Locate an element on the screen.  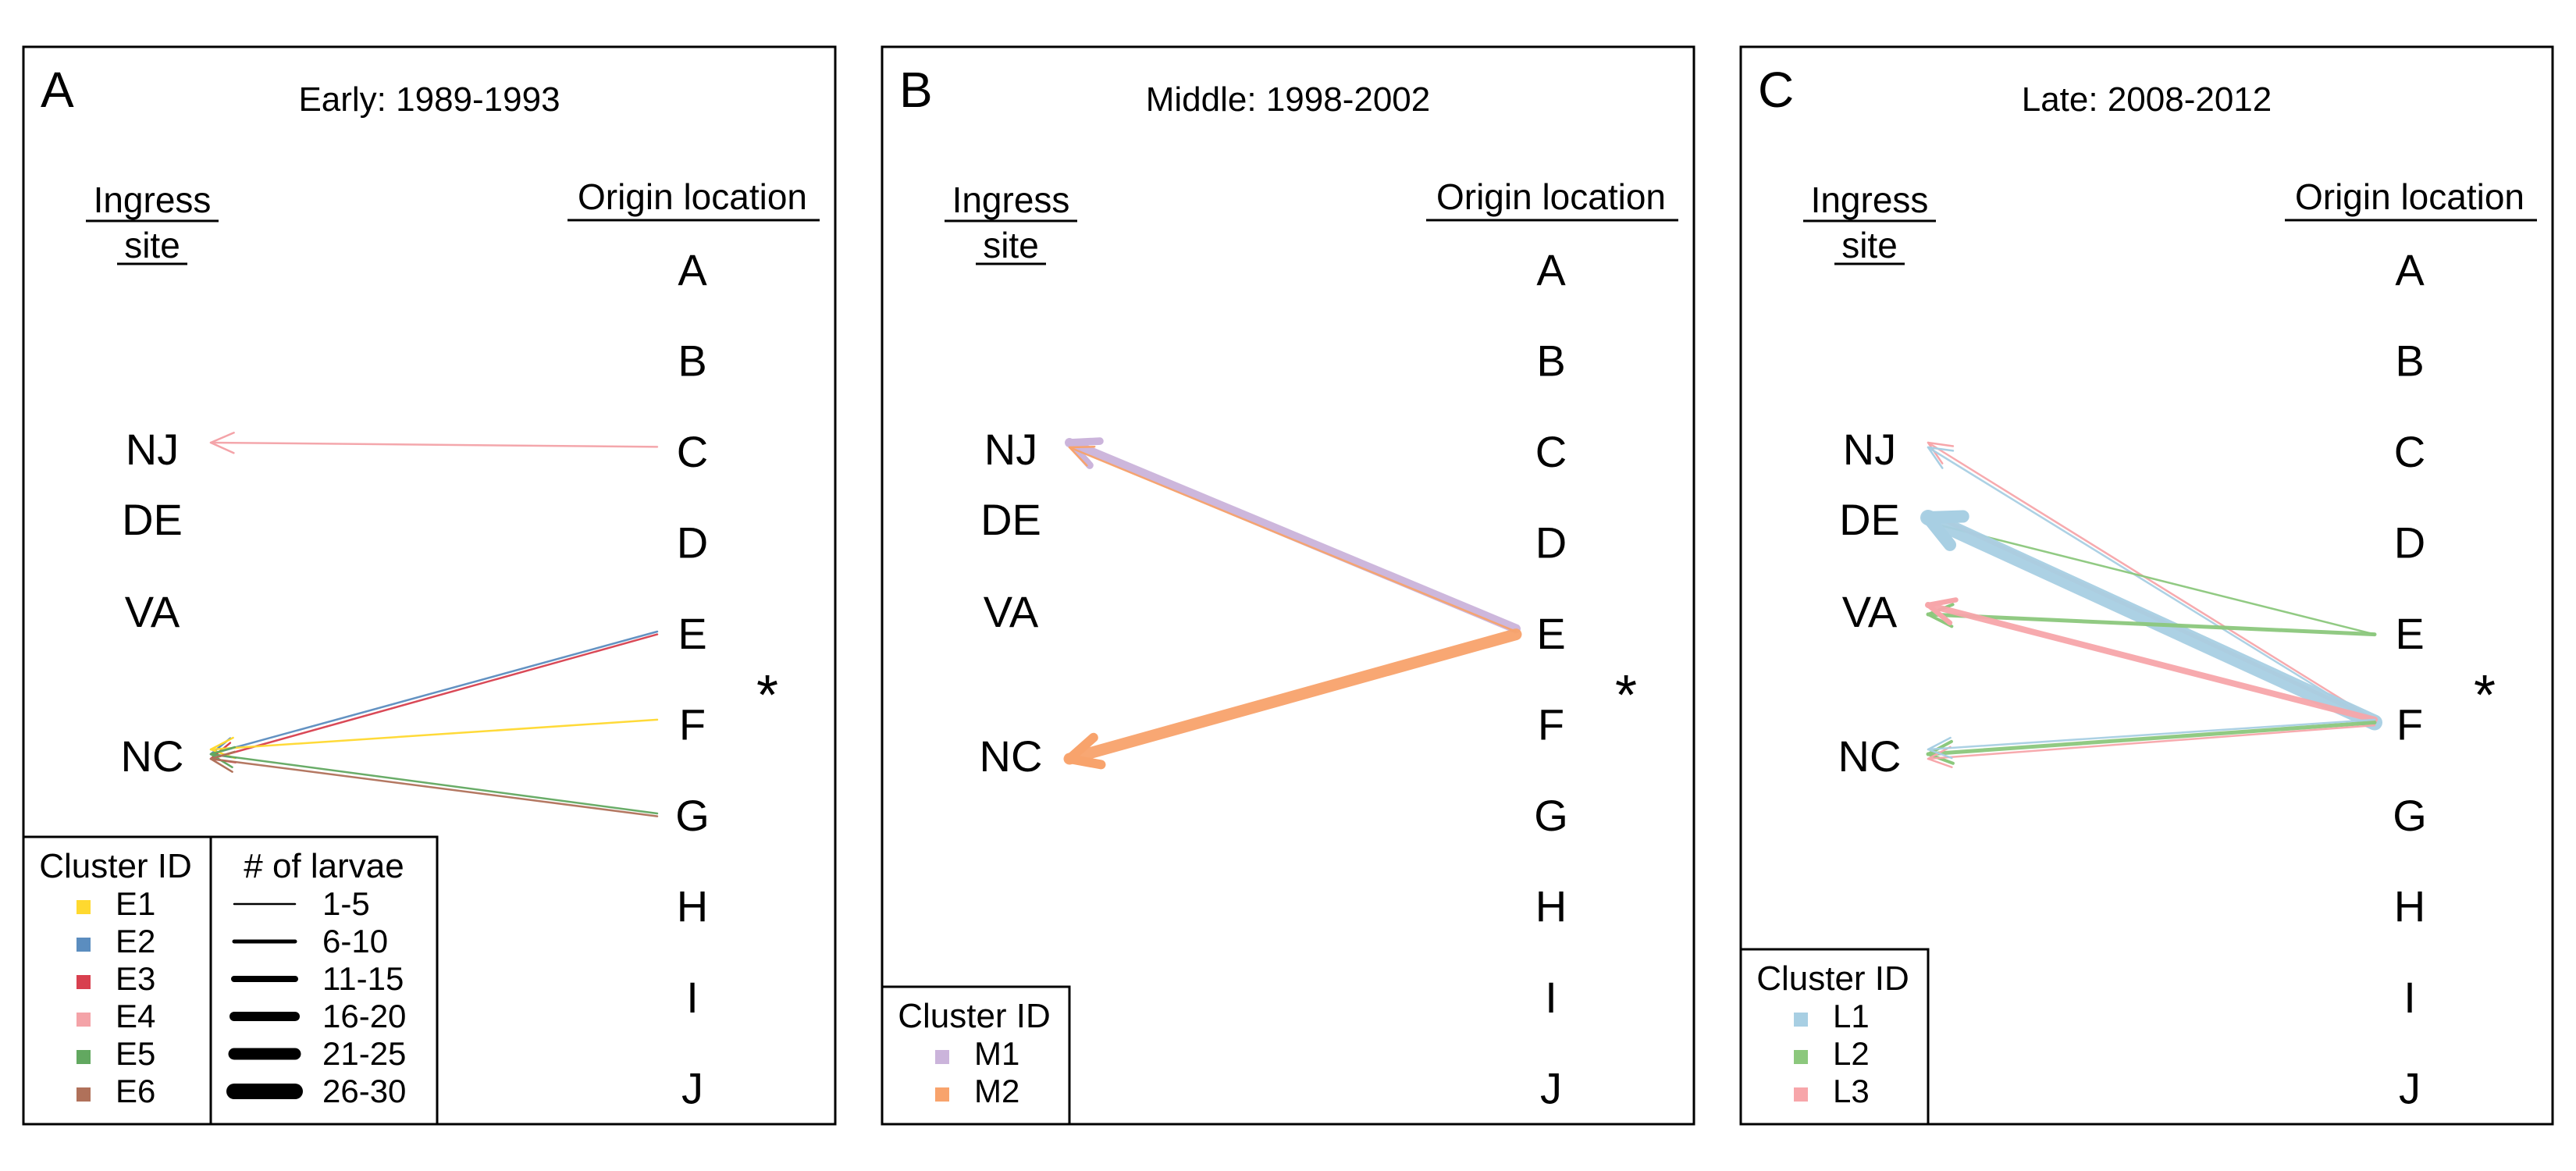
ingress-NJ: NJ is located at coordinates (152, 450).